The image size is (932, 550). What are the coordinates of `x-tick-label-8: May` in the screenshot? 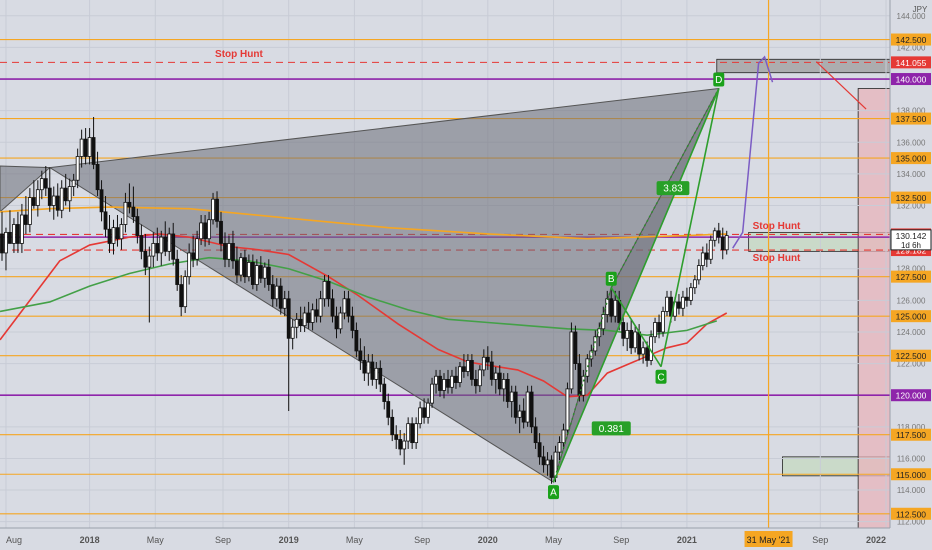 It's located at (554, 540).